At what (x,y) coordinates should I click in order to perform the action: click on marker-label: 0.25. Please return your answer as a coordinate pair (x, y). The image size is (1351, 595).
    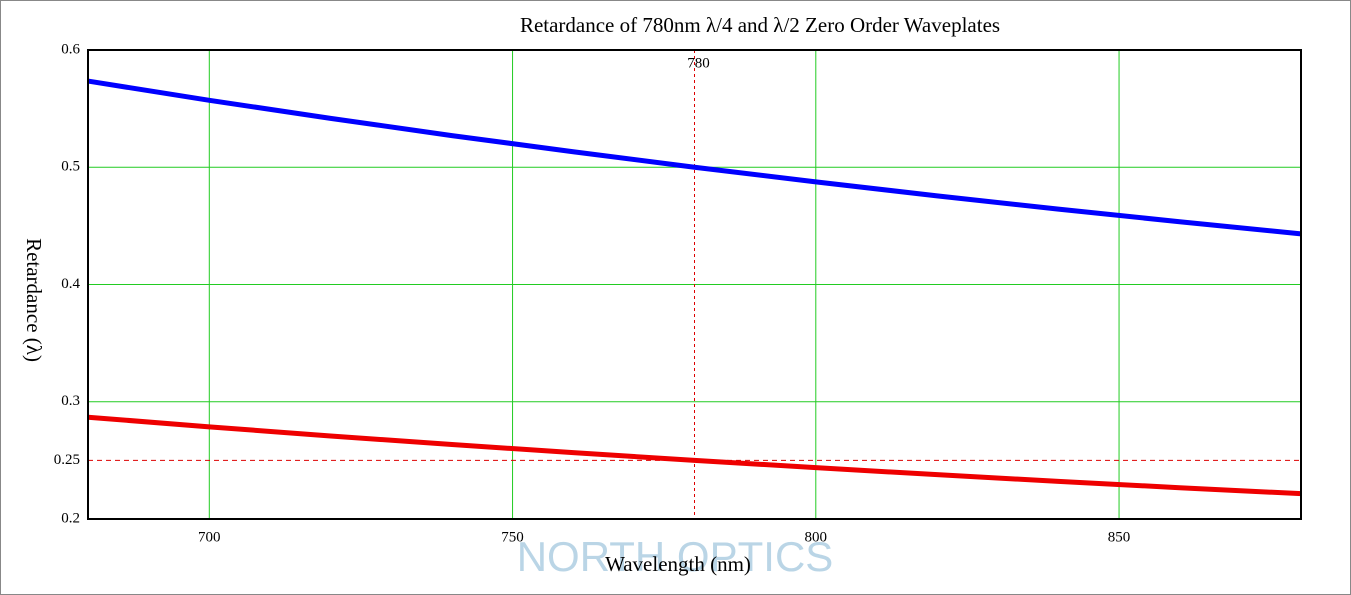
    Looking at the image, I should click on (67, 460).